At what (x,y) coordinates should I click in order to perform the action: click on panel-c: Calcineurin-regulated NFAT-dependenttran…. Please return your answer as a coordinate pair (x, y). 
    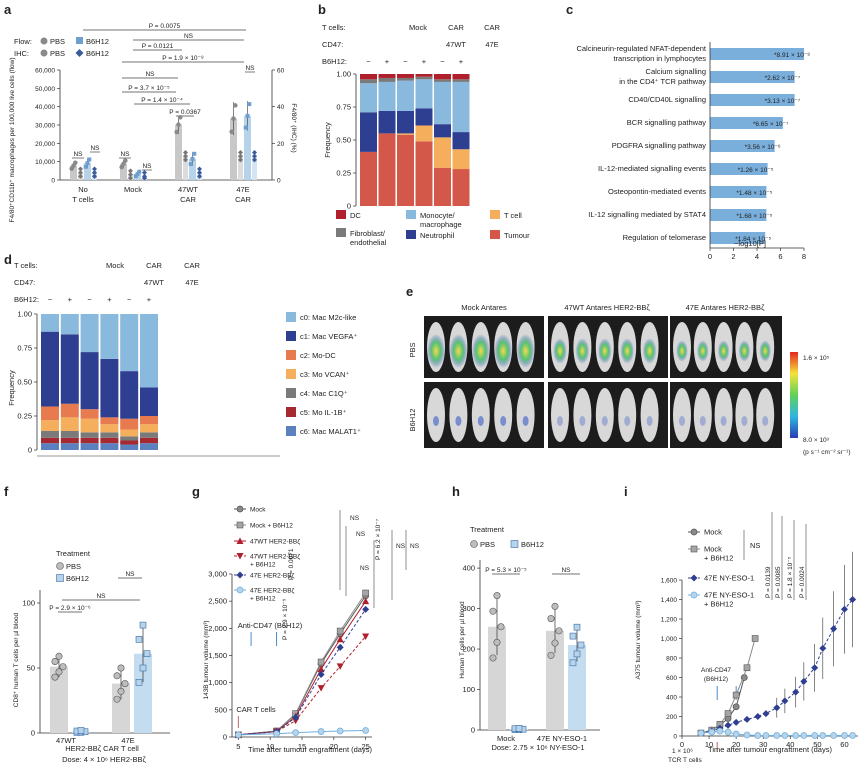
    Looking at the image, I should click on (693, 151).